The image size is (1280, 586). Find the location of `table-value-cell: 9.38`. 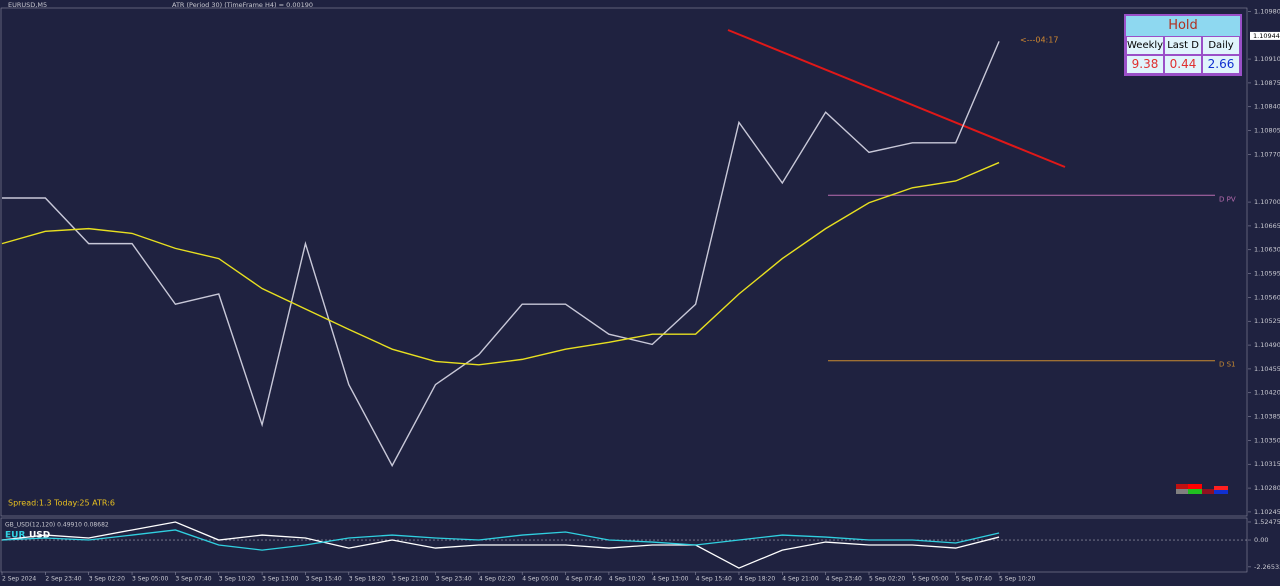

table-value-cell: 9.38 is located at coordinates (1145, 64).